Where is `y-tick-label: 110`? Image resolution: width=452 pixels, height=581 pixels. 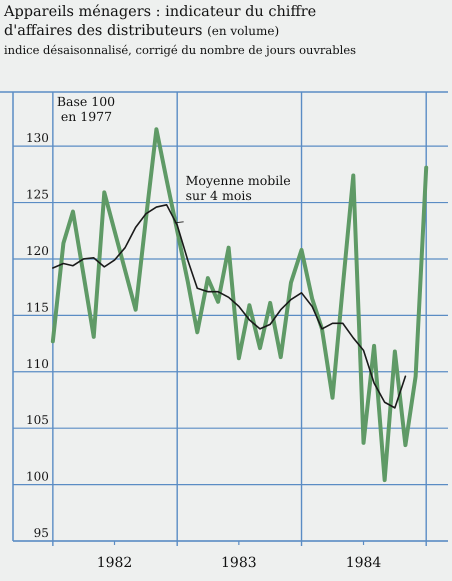 y-tick-label: 110 is located at coordinates (37, 363).